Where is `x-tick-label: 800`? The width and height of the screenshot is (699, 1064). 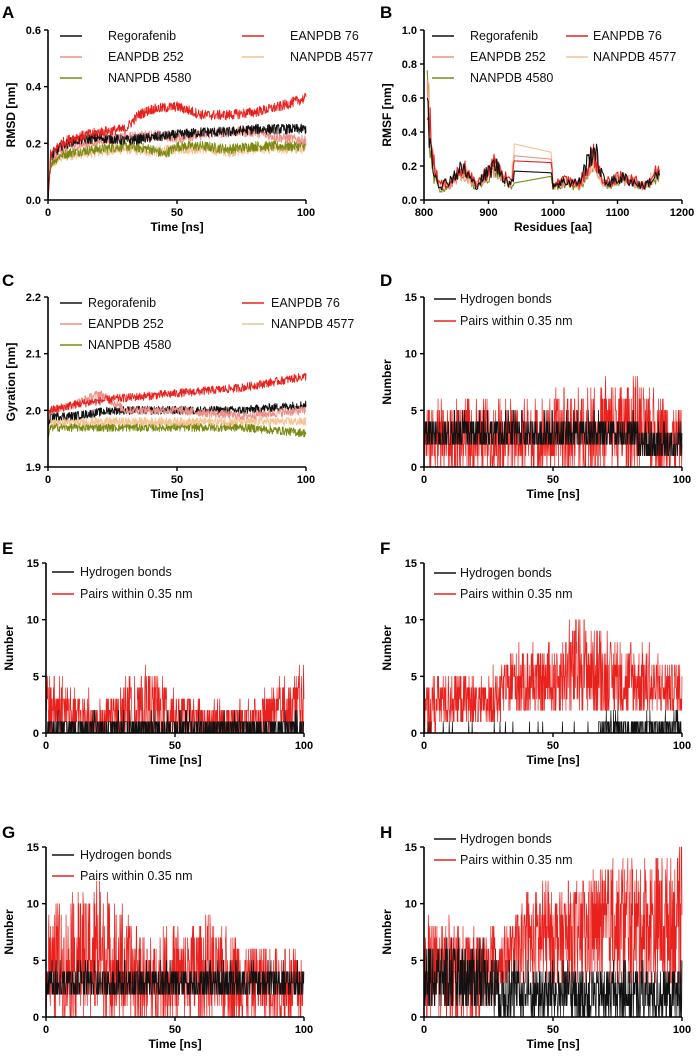
x-tick-label: 800 is located at coordinates (424, 213).